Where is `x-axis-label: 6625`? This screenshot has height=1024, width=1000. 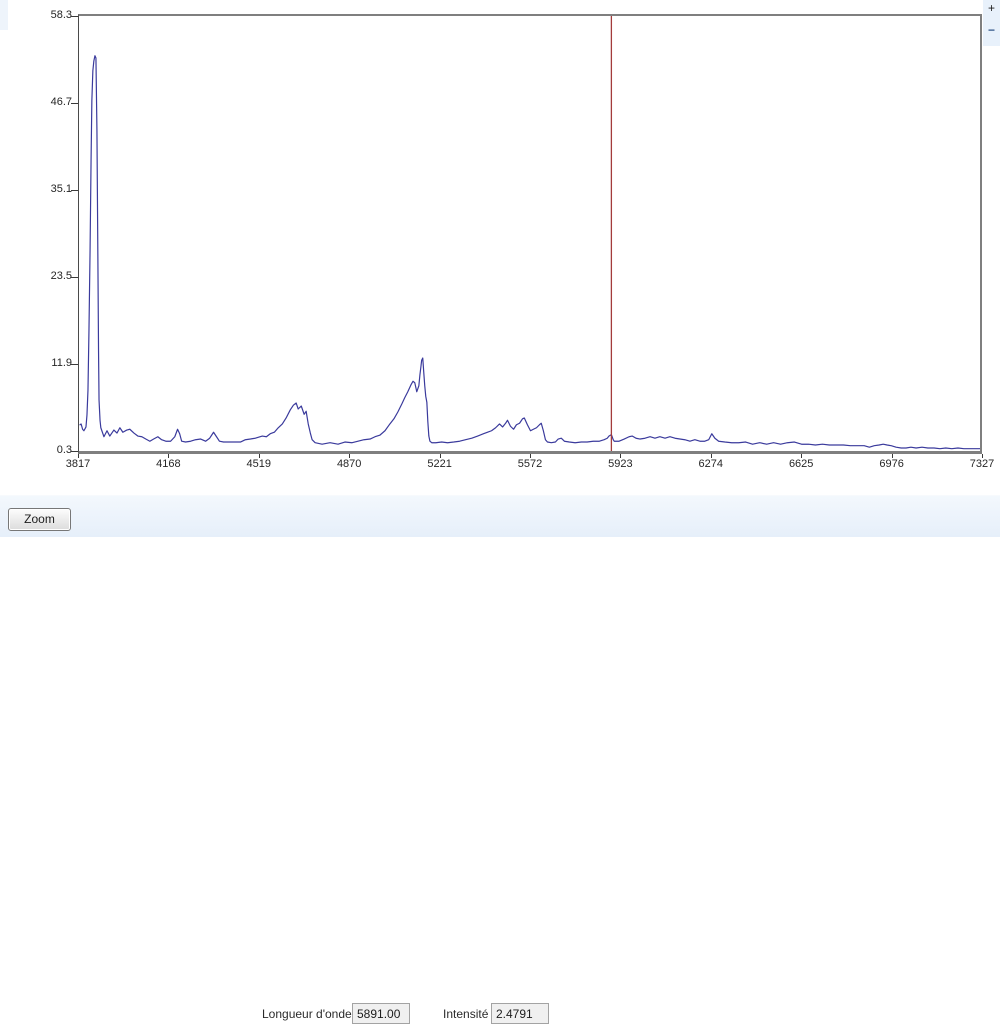
x-axis-label: 6625 is located at coordinates (801, 464).